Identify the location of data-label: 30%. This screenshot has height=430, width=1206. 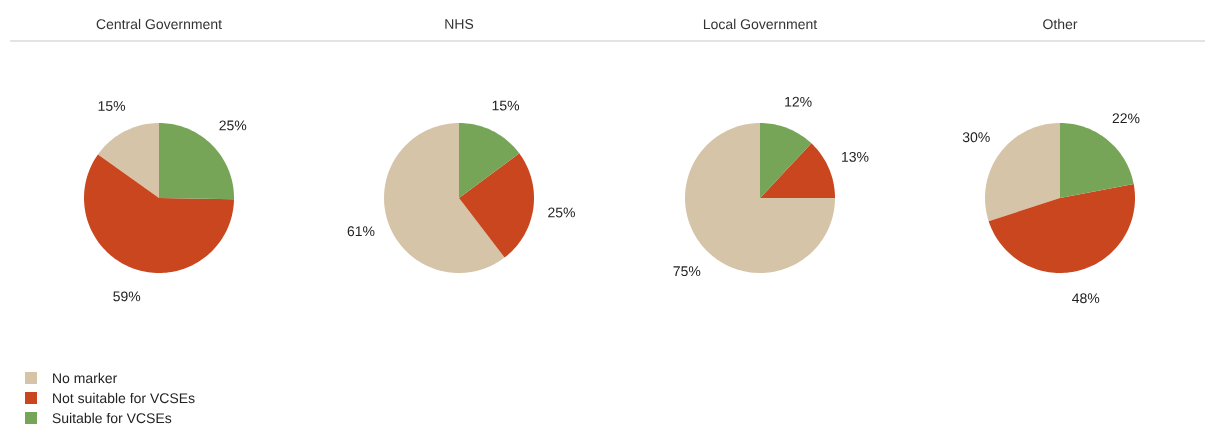
(976, 137).